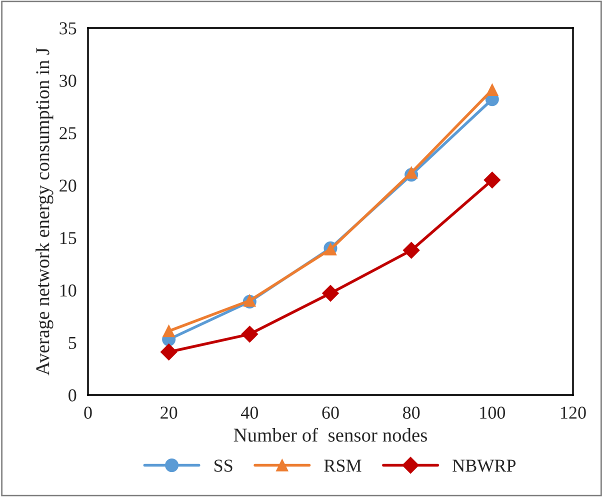  I want to click on x-tick-label: 100, so click(493, 412).